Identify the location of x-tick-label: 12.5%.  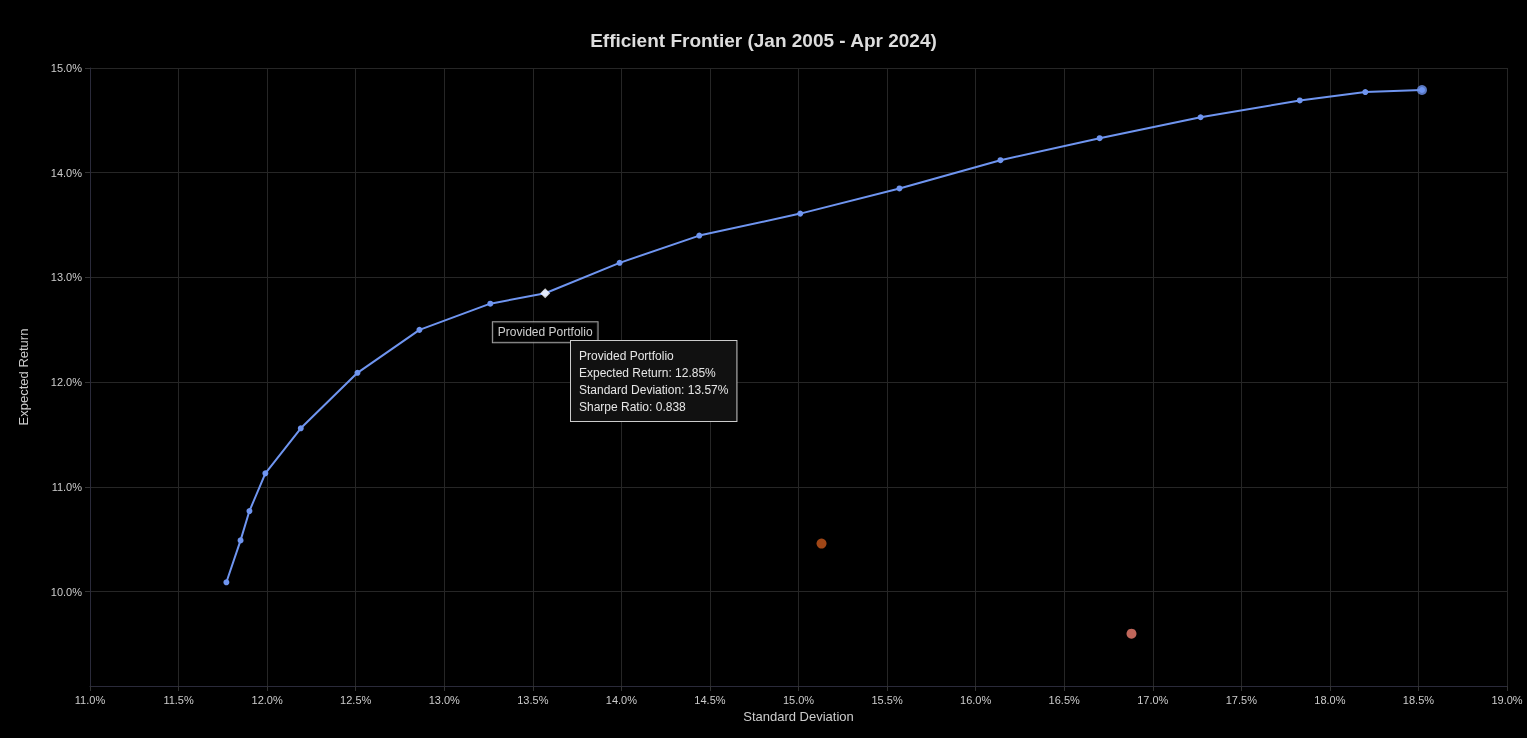
(356, 699).